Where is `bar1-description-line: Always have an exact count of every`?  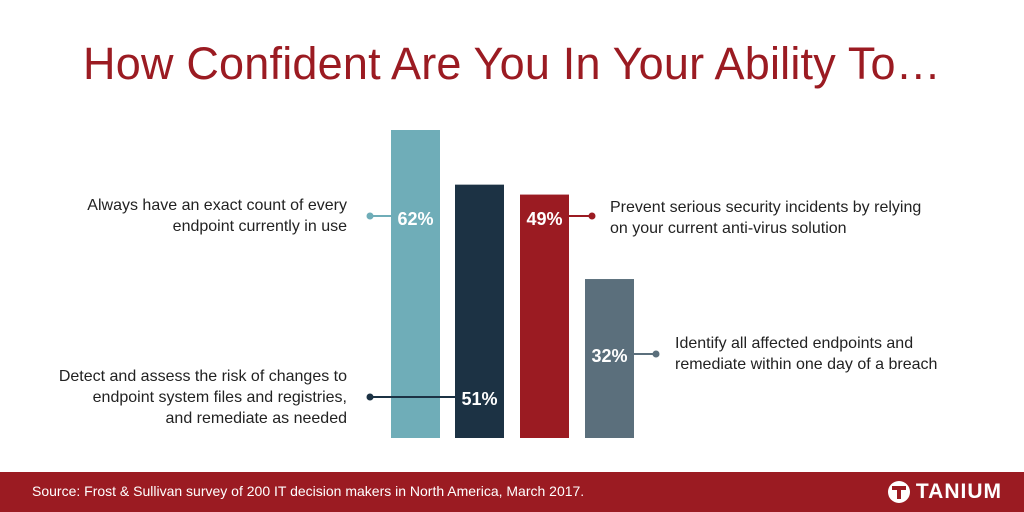
bar1-description-line: Always have an exact count of every is located at coordinates (217, 205).